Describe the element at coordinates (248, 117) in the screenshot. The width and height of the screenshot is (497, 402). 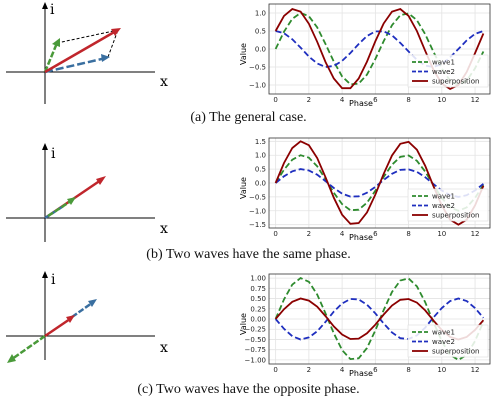
I see `caption-a: (a) The general case.` at that location.